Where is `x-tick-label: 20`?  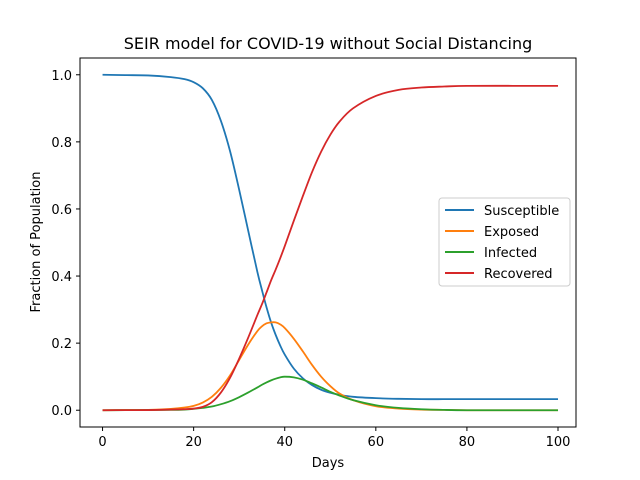 x-tick-label: 20 is located at coordinates (193, 442).